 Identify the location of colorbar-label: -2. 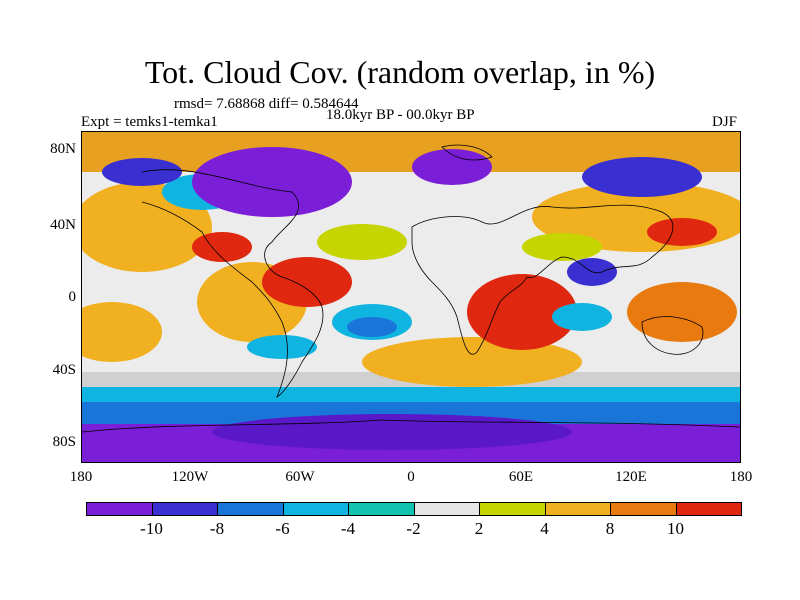
(413, 528).